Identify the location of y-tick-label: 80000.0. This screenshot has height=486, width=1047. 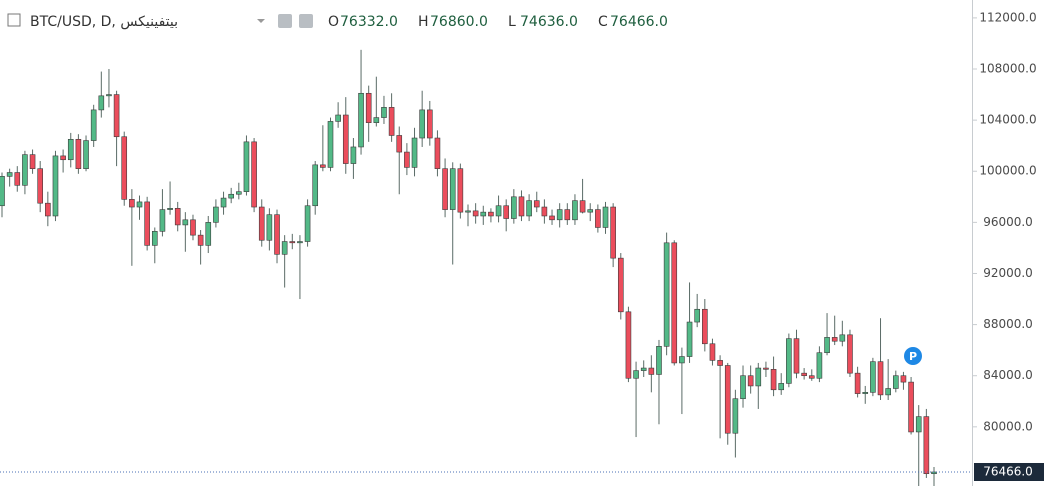
(1008, 426).